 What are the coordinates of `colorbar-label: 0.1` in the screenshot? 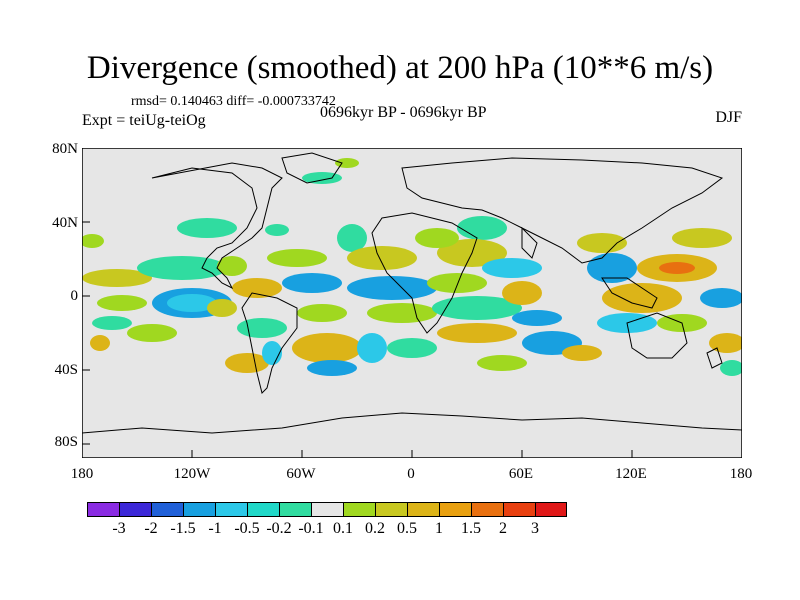 It's located at (343, 528).